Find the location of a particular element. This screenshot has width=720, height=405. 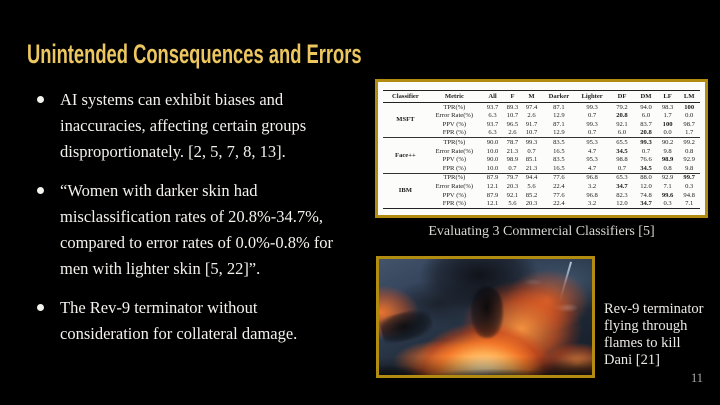

slide-title: Unintended Consequences and Errors is located at coordinates (194, 54).